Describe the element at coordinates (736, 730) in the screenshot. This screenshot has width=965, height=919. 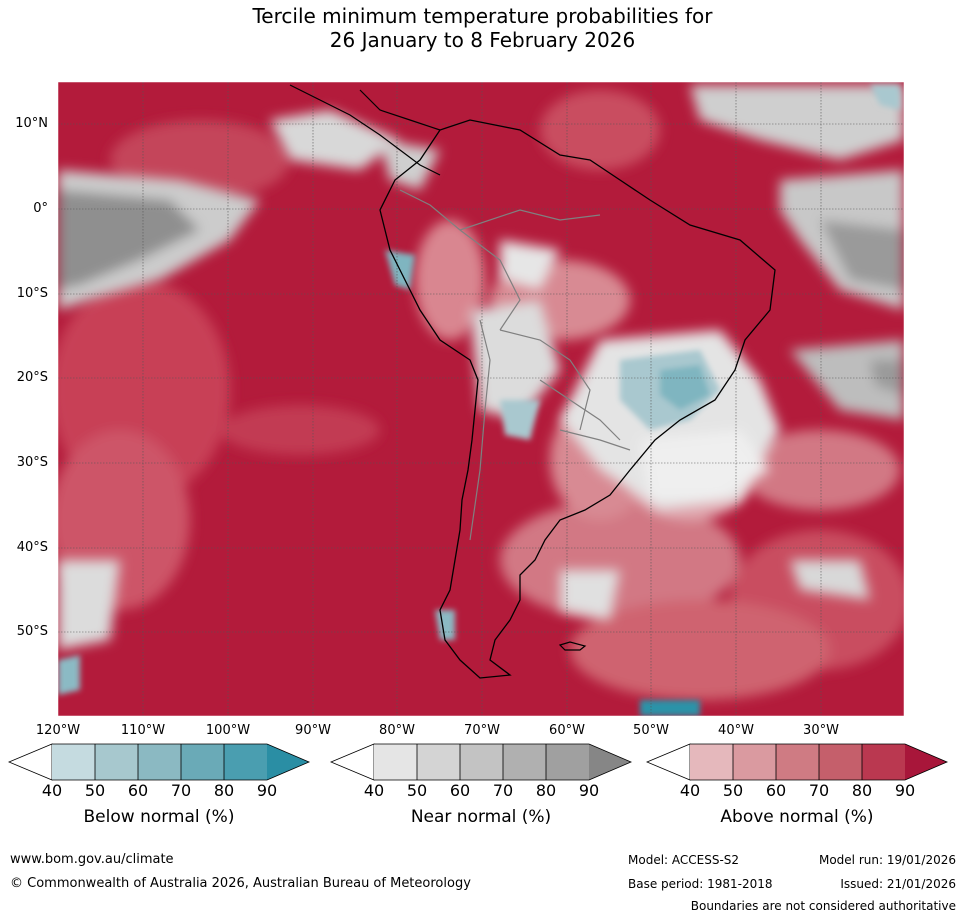
I see `lon-label-40w: 40°W` at that location.